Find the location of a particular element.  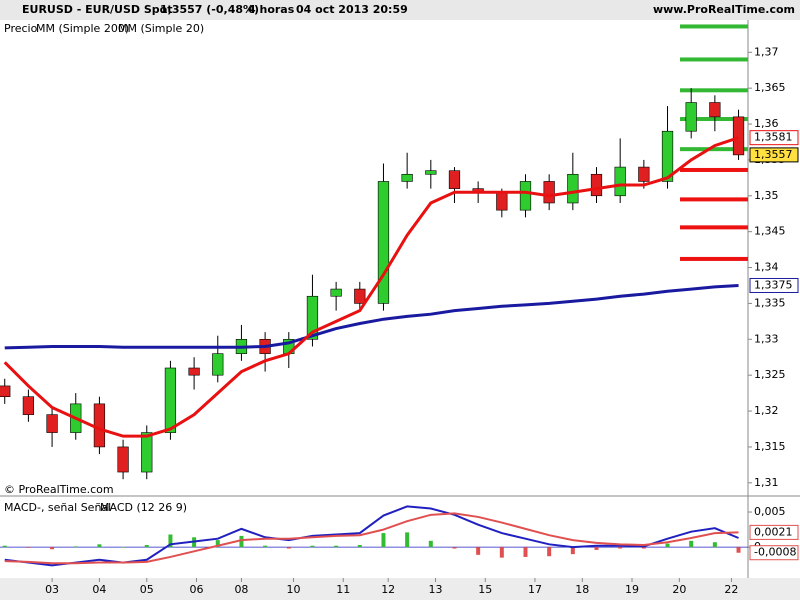

moving-average is located at coordinates (371, 316).